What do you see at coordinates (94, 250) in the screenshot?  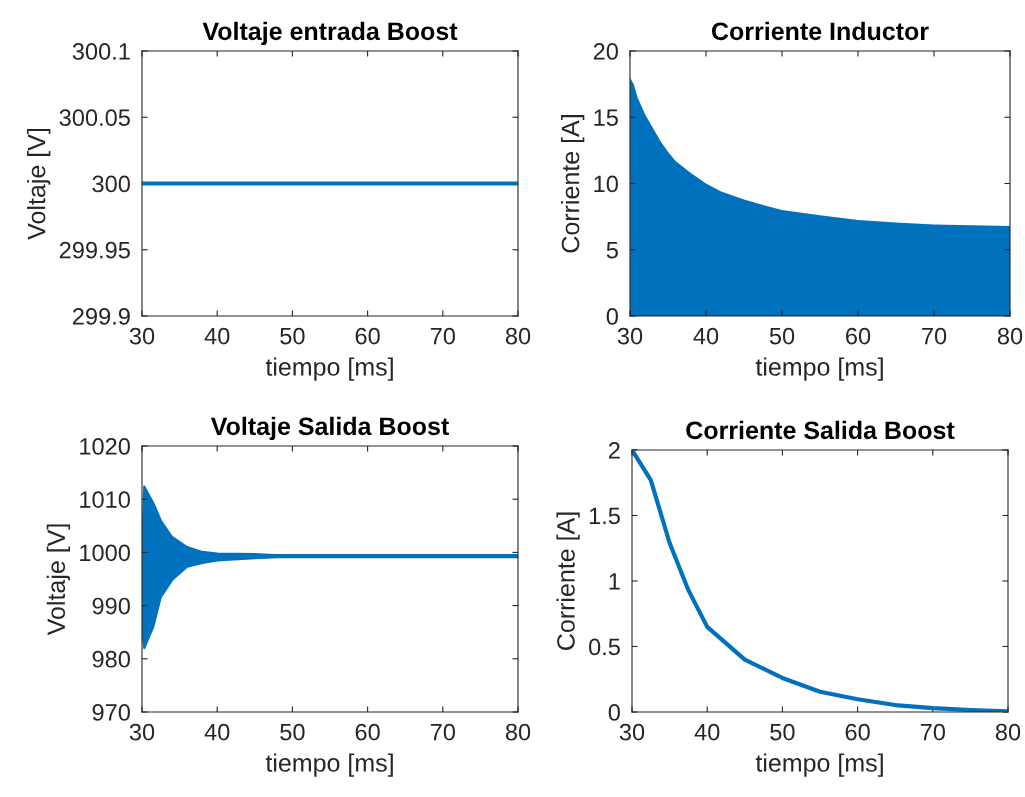 I see `y-tick-label: 299.95` at bounding box center [94, 250].